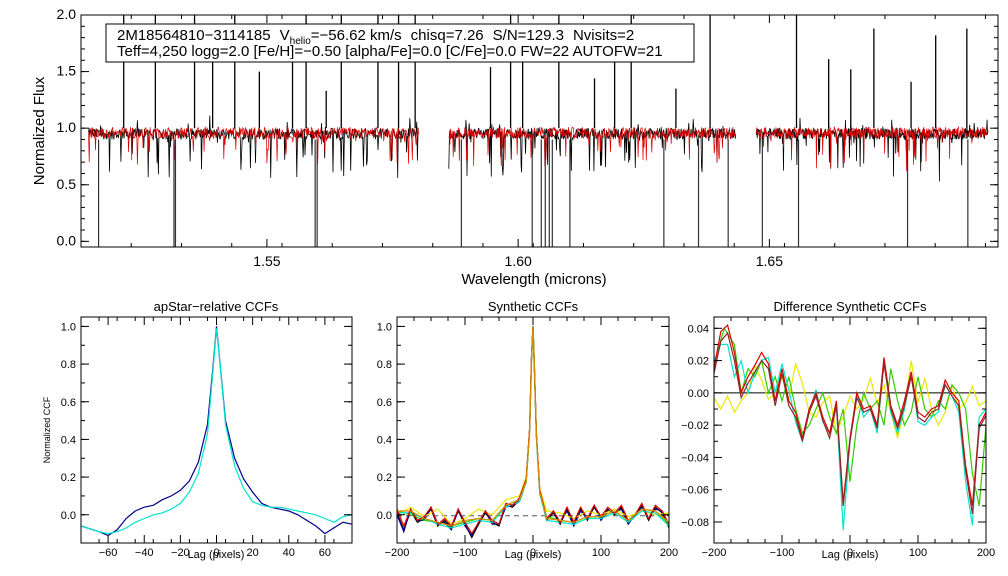  Describe the element at coordinates (850, 306) in the screenshot. I see `difference-ccf-title: Difference Synthetic CCFs` at that location.